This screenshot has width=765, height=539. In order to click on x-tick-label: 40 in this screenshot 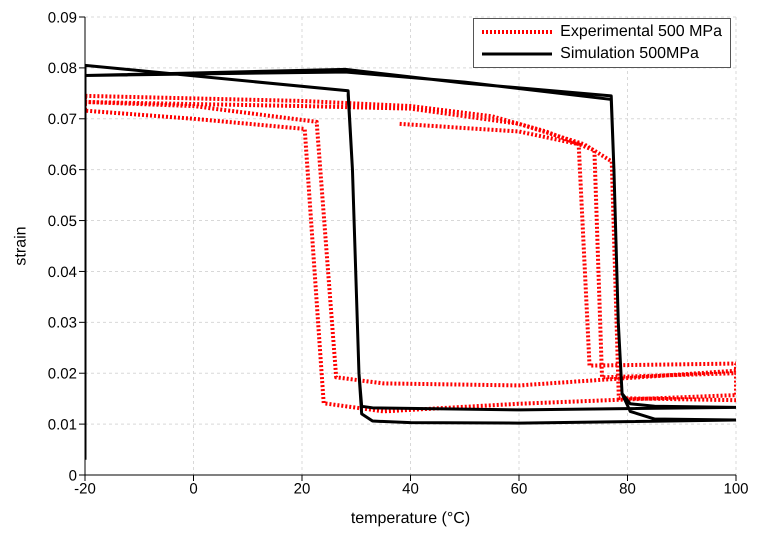, I will do `click(410, 489)`.